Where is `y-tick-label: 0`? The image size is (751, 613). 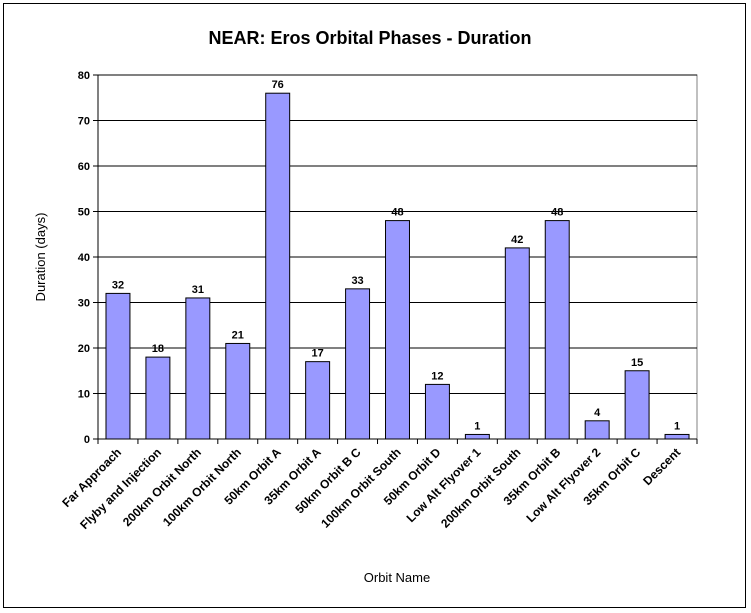
y-tick-label: 0 is located at coordinates (87, 440).